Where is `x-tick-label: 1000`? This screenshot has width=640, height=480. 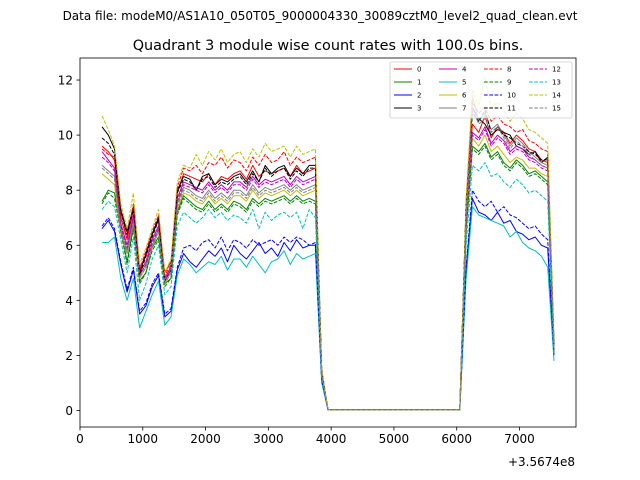
x-tick-label: 1000 is located at coordinates (143, 439).